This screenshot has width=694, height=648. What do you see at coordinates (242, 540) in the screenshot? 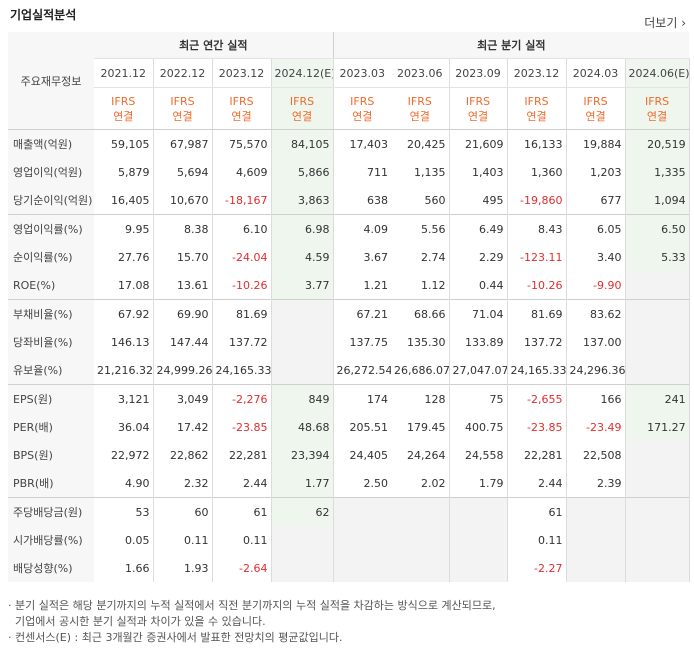
I see `data-cell: 0.11` at bounding box center [242, 540].